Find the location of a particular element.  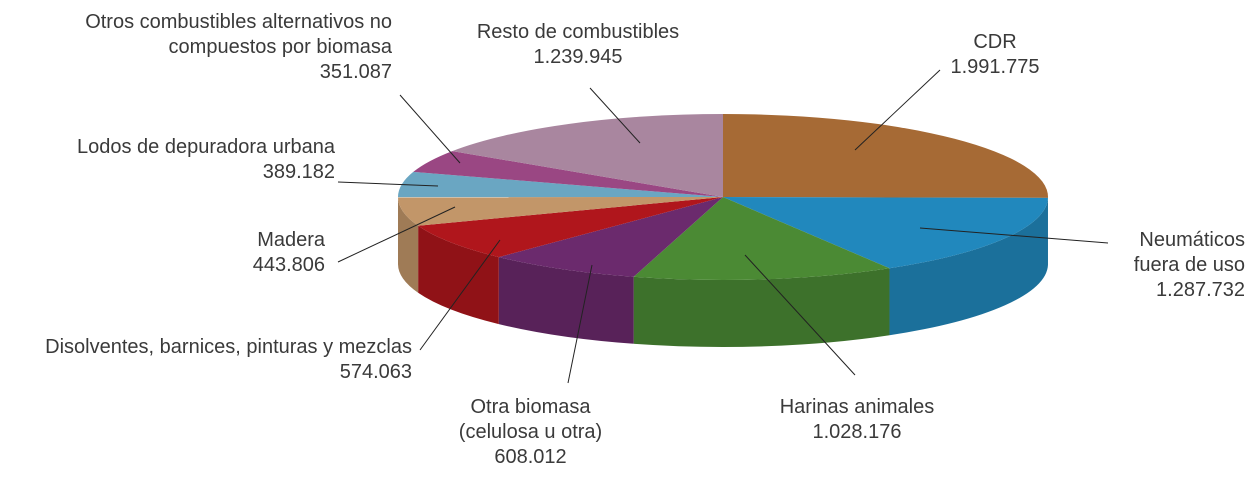

value-label: 1.991.775 is located at coordinates (995, 67).